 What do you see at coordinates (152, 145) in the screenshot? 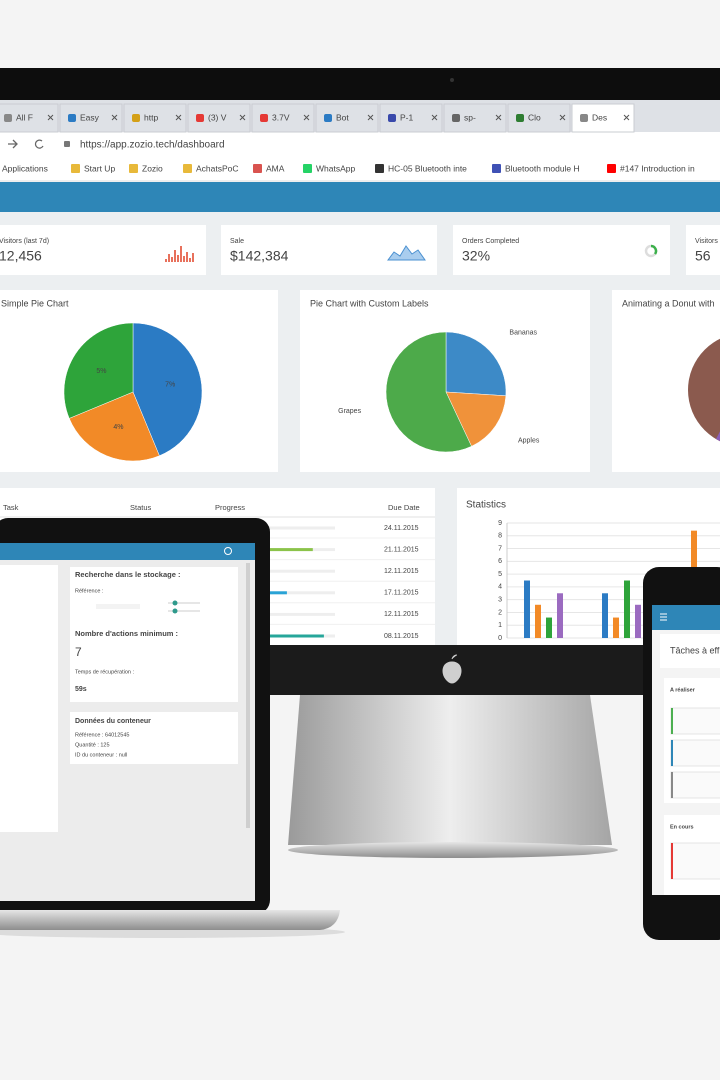
I see `url: https://app.zozio.tech/dashboard` at bounding box center [152, 145].